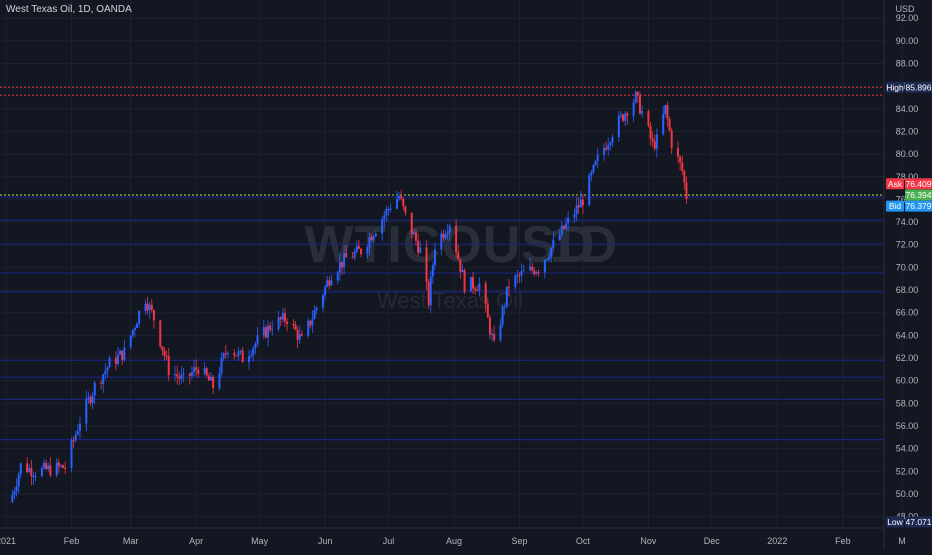 This screenshot has width=932, height=555. I want to click on bid-tag-label: Bid, so click(895, 206).